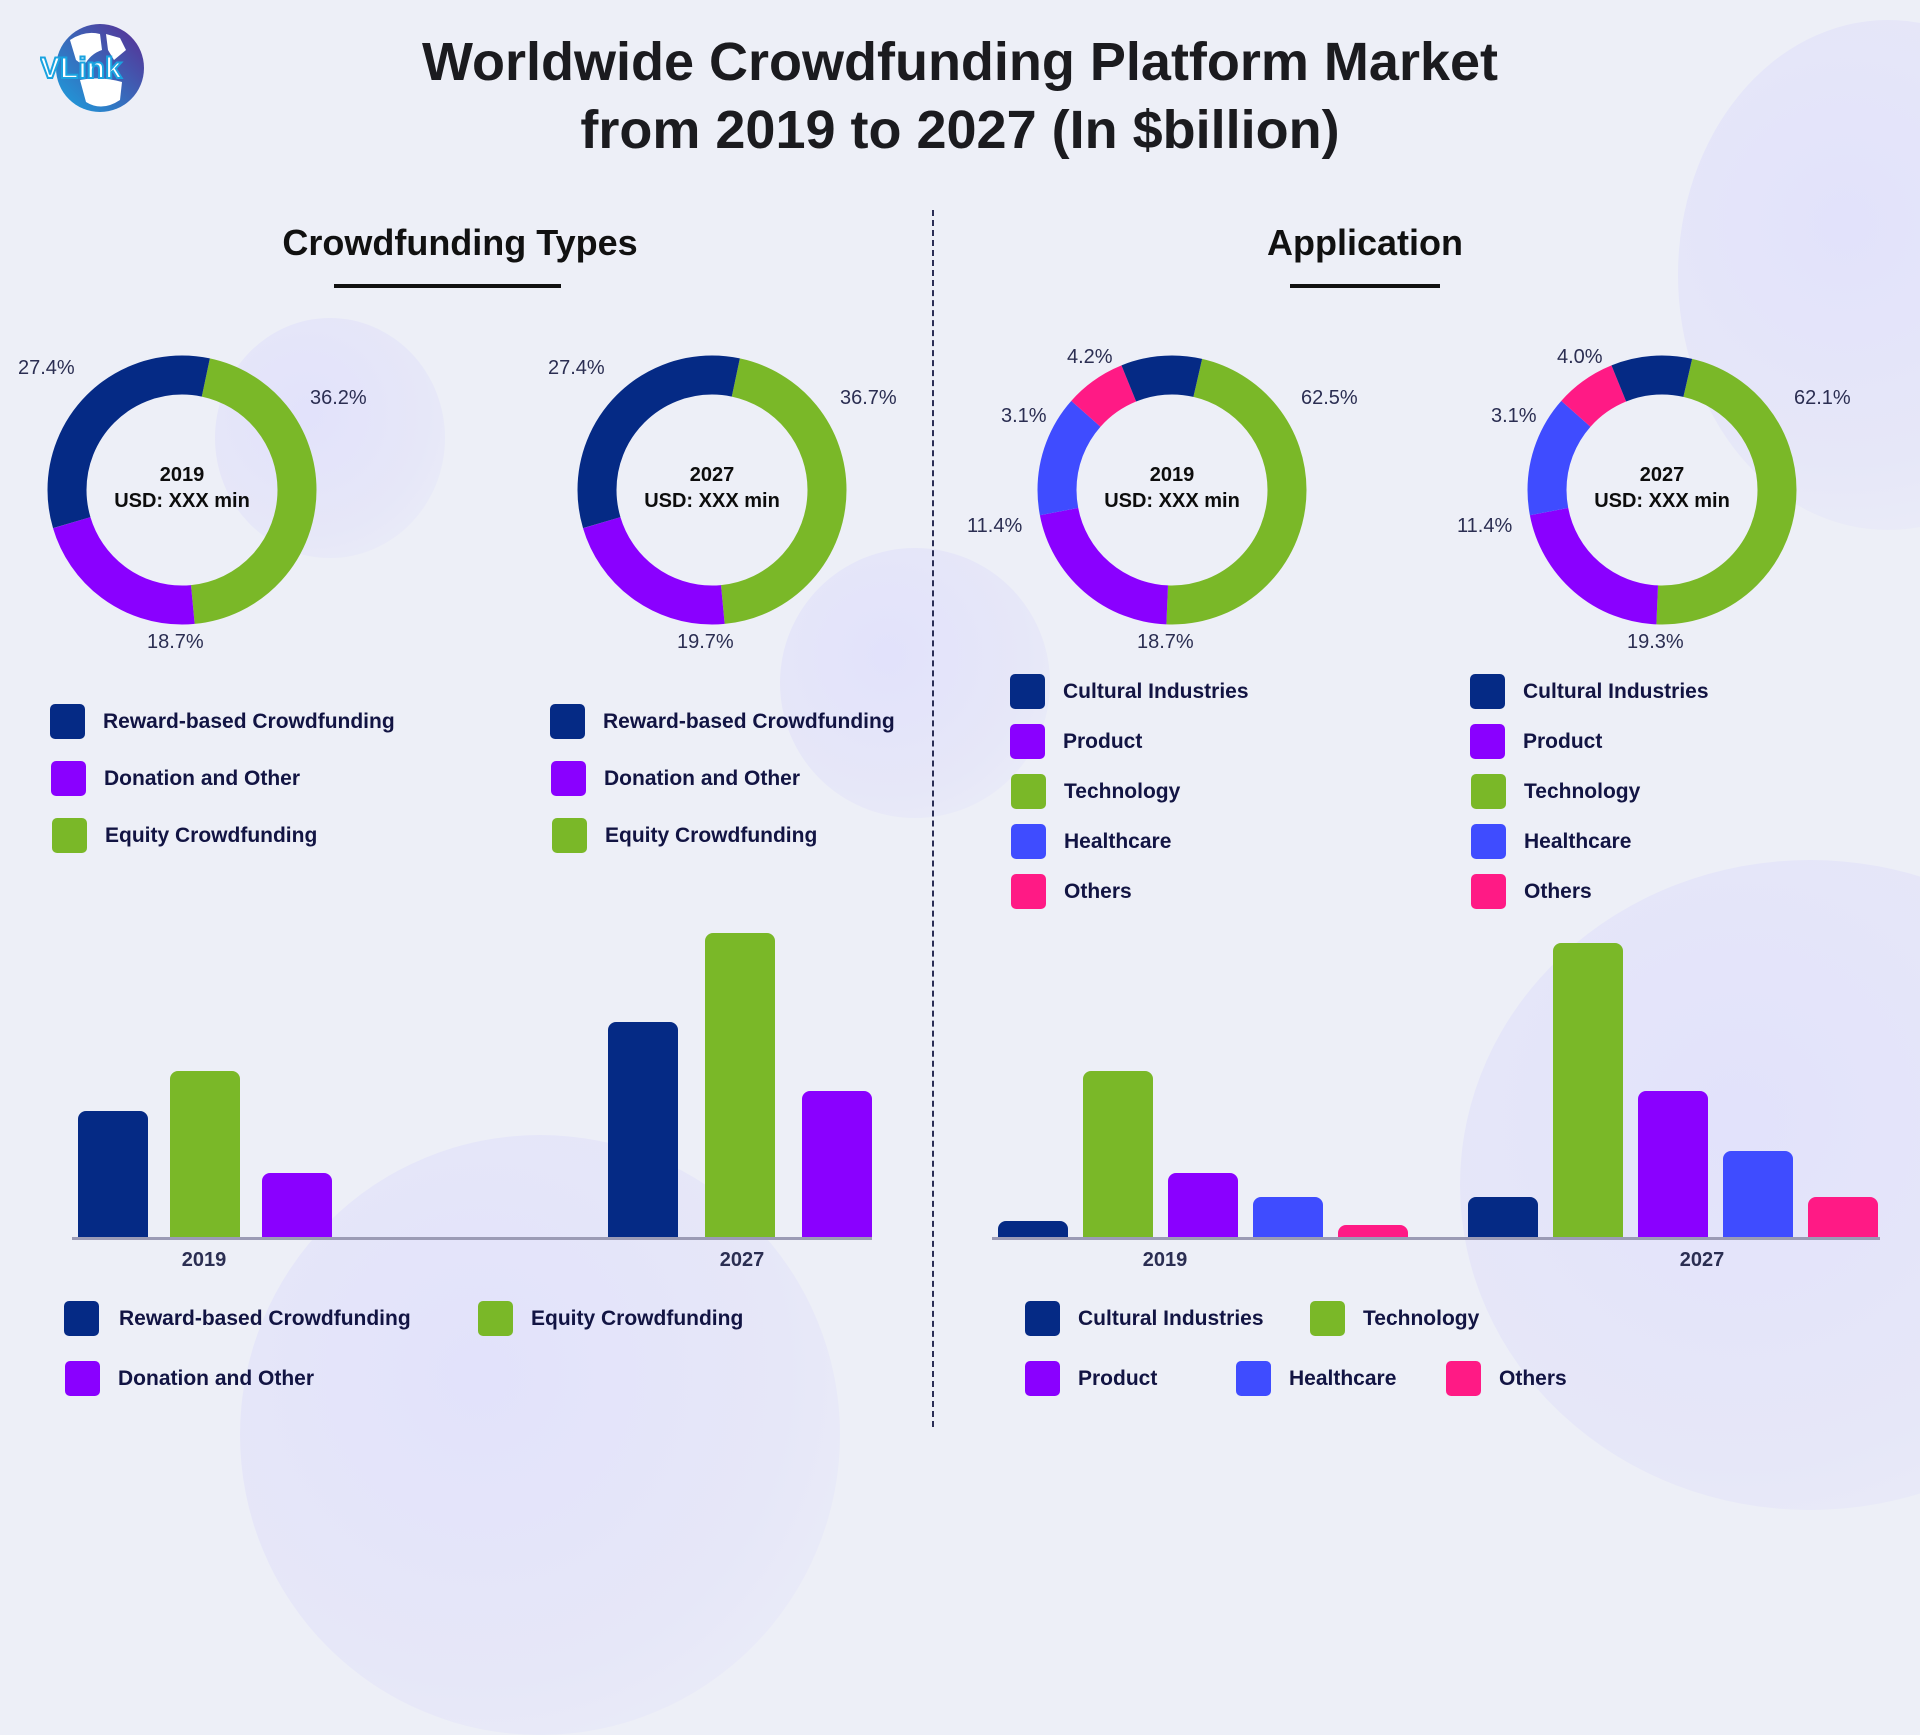 Image resolution: width=1920 pixels, height=1735 pixels. I want to click on pct-label-reward: 27.4%, so click(576, 368).